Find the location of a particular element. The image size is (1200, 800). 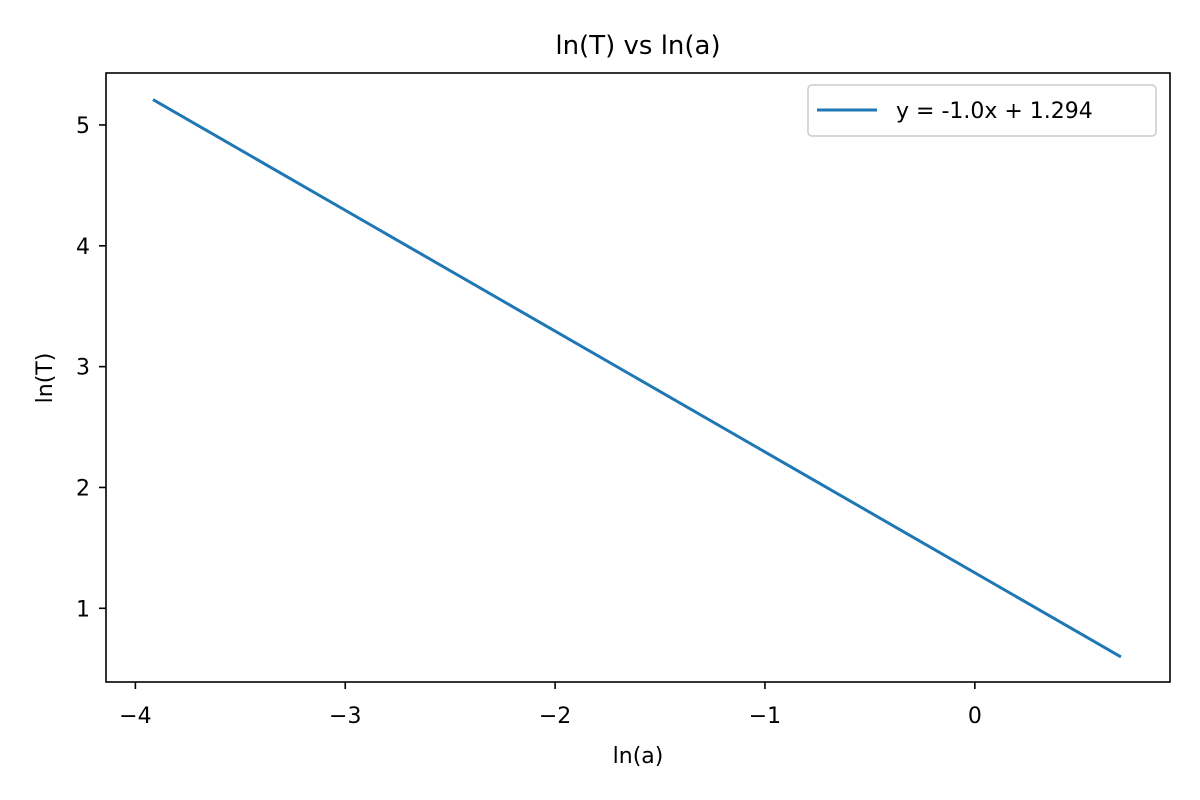

y-tick: 2 is located at coordinates (91, 488).